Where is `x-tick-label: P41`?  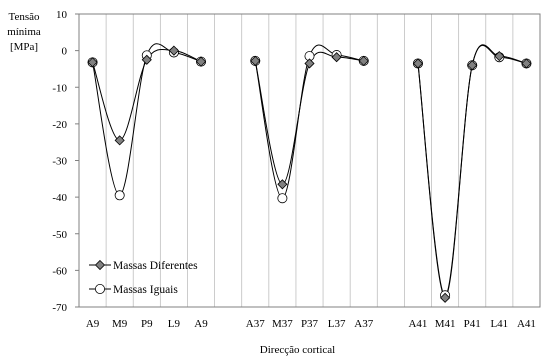
x-tick-label: P41 is located at coordinates (472, 324).